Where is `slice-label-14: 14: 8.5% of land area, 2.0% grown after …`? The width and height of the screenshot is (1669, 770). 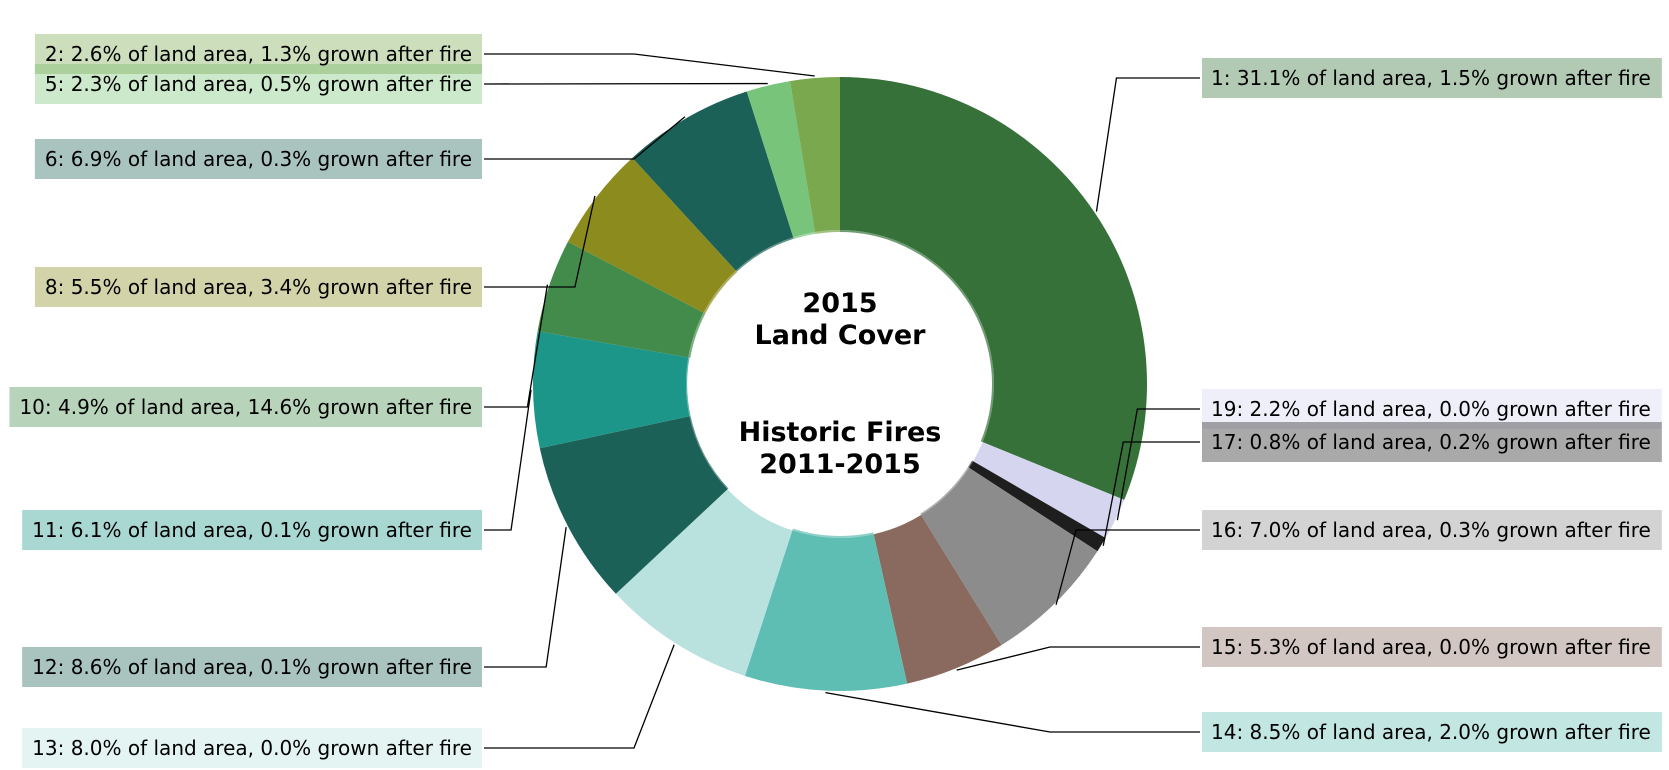 slice-label-14: 14: 8.5% of land area, 2.0% grown after … is located at coordinates (1431, 732).